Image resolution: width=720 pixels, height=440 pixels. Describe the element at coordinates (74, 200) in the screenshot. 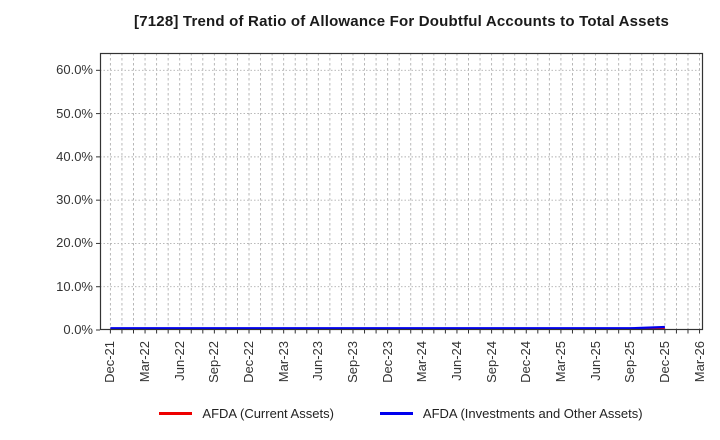

I see `y-tick-label: 30.0%` at that location.